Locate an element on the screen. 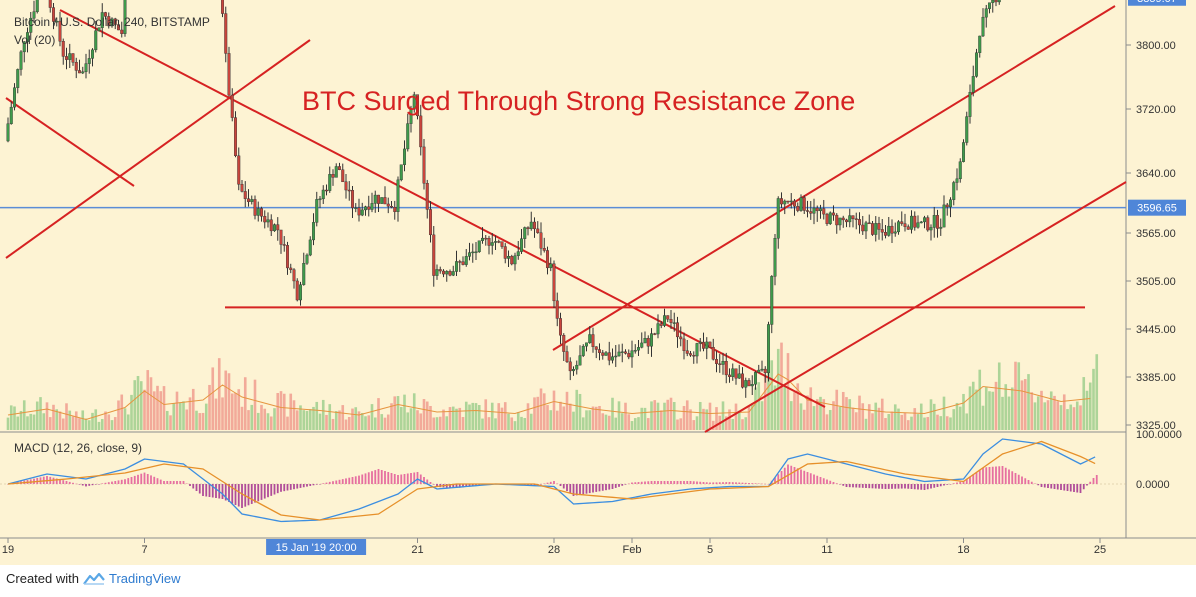  footer-brand: TradingView is located at coordinates (144, 578).